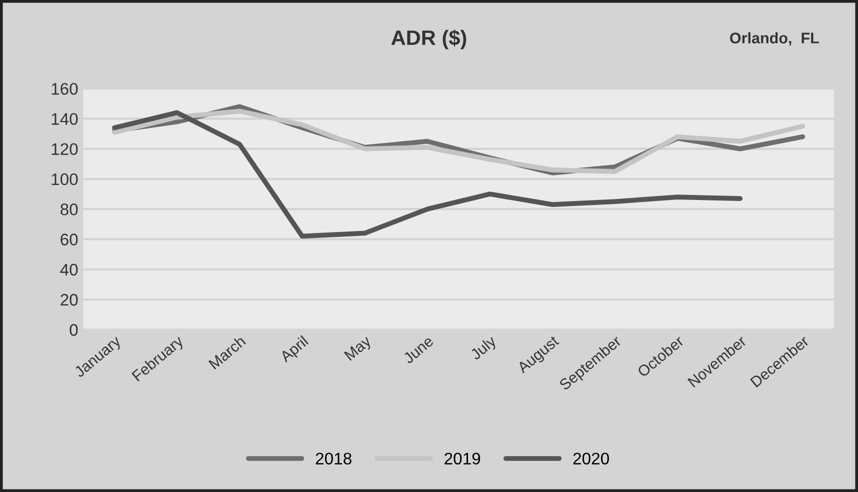  I want to click on legend-label: 2019, so click(462, 458).